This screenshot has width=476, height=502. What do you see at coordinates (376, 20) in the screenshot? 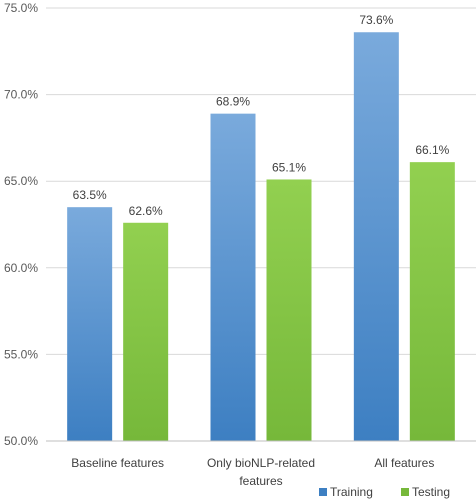
I see `data-label: 73.6%` at bounding box center [376, 20].